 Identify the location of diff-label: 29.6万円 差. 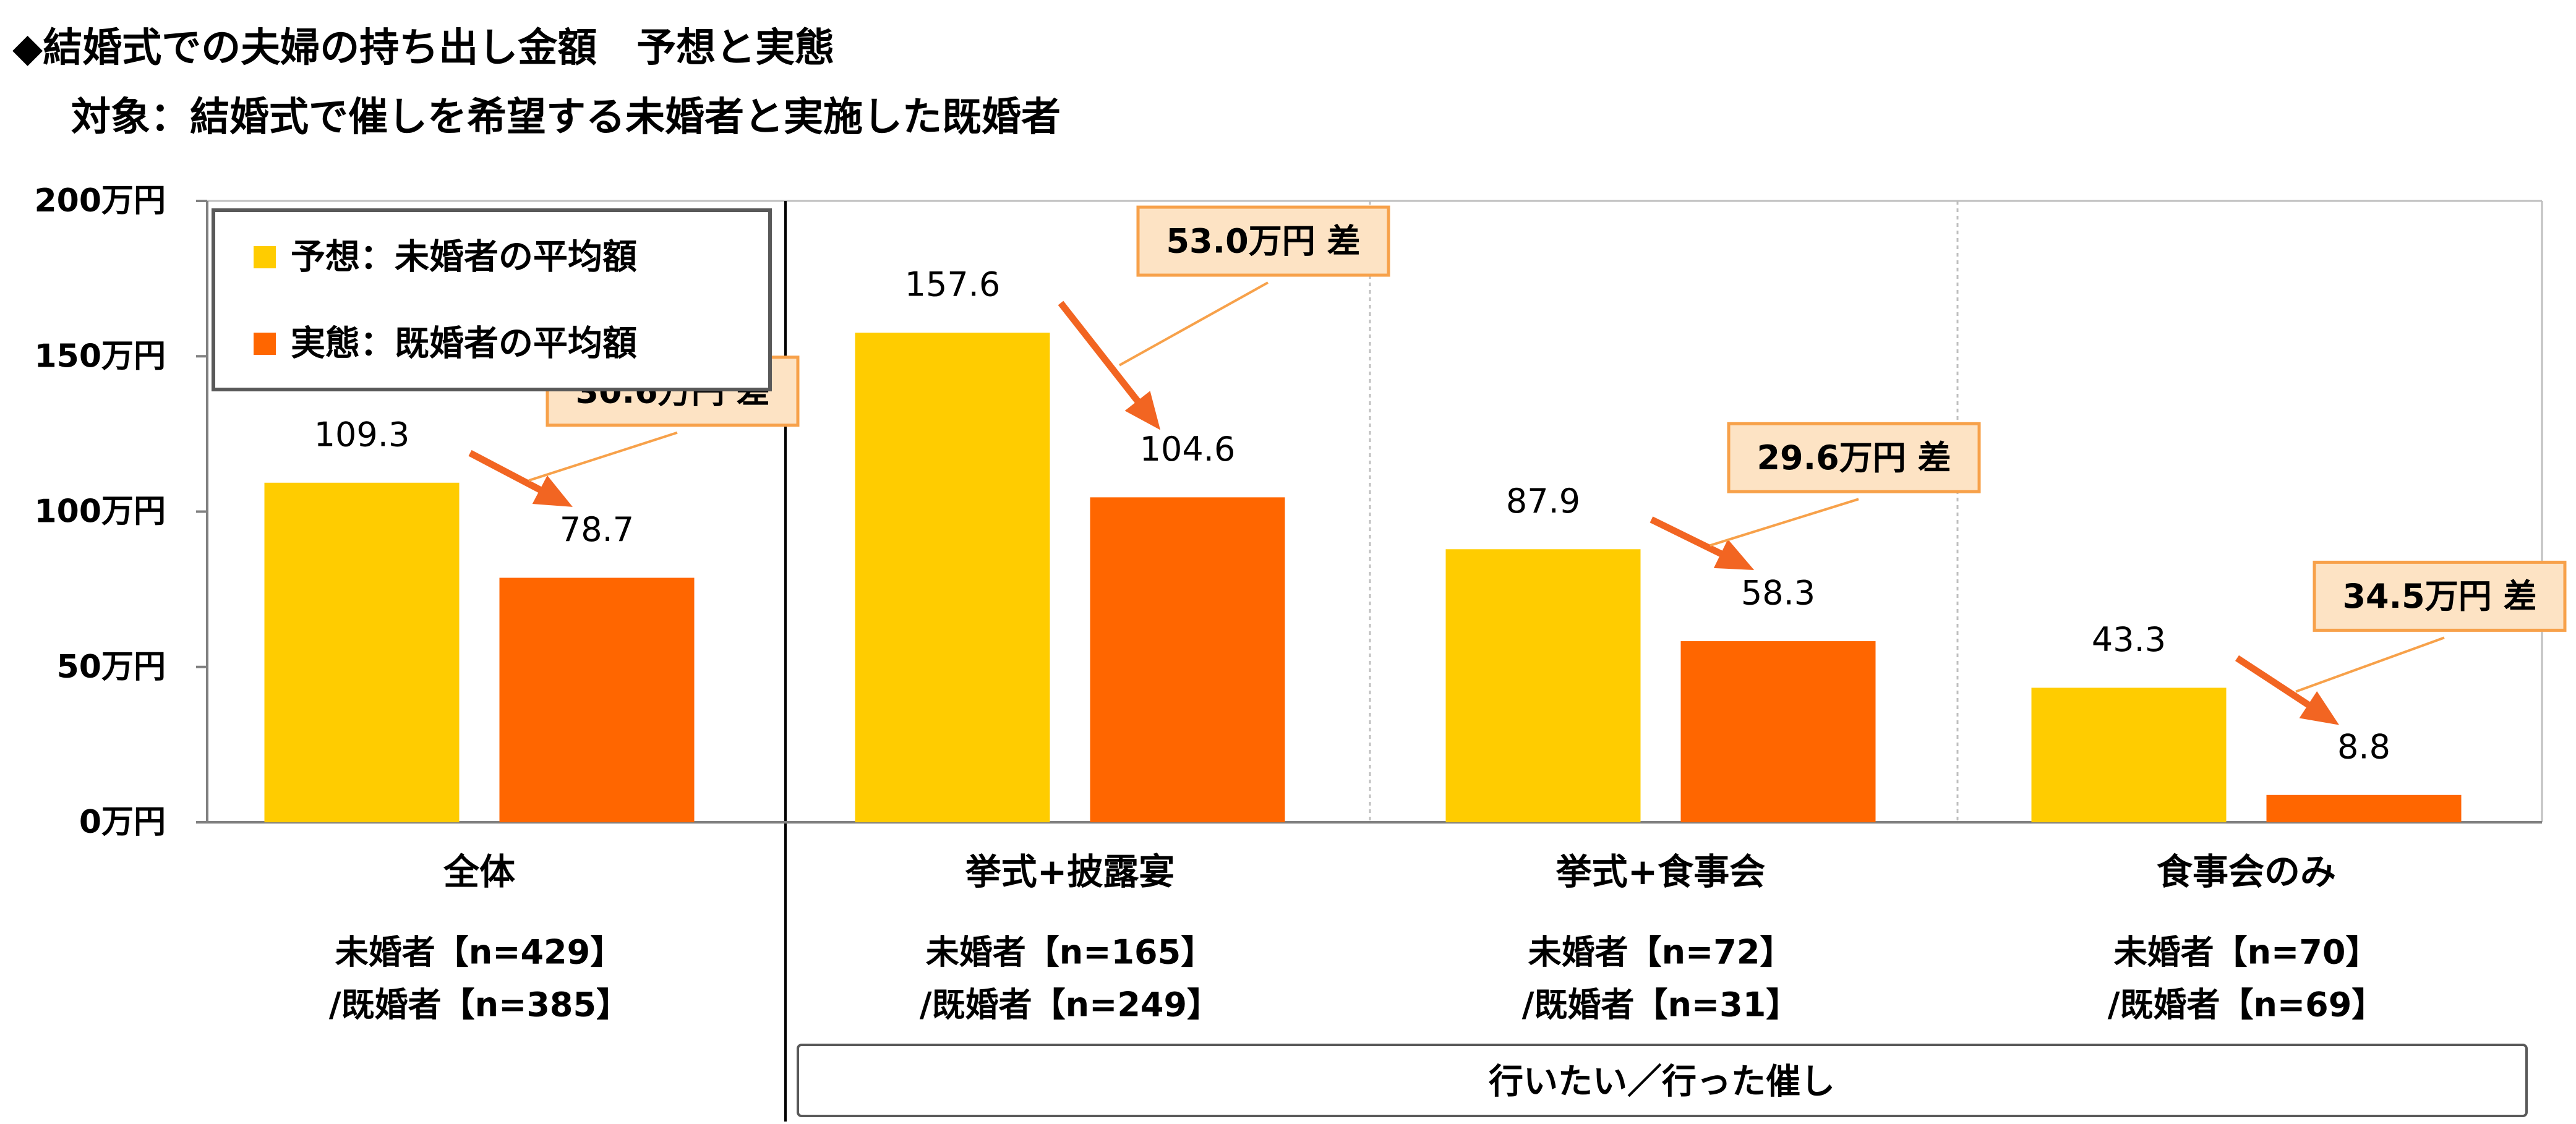
(1854, 457).